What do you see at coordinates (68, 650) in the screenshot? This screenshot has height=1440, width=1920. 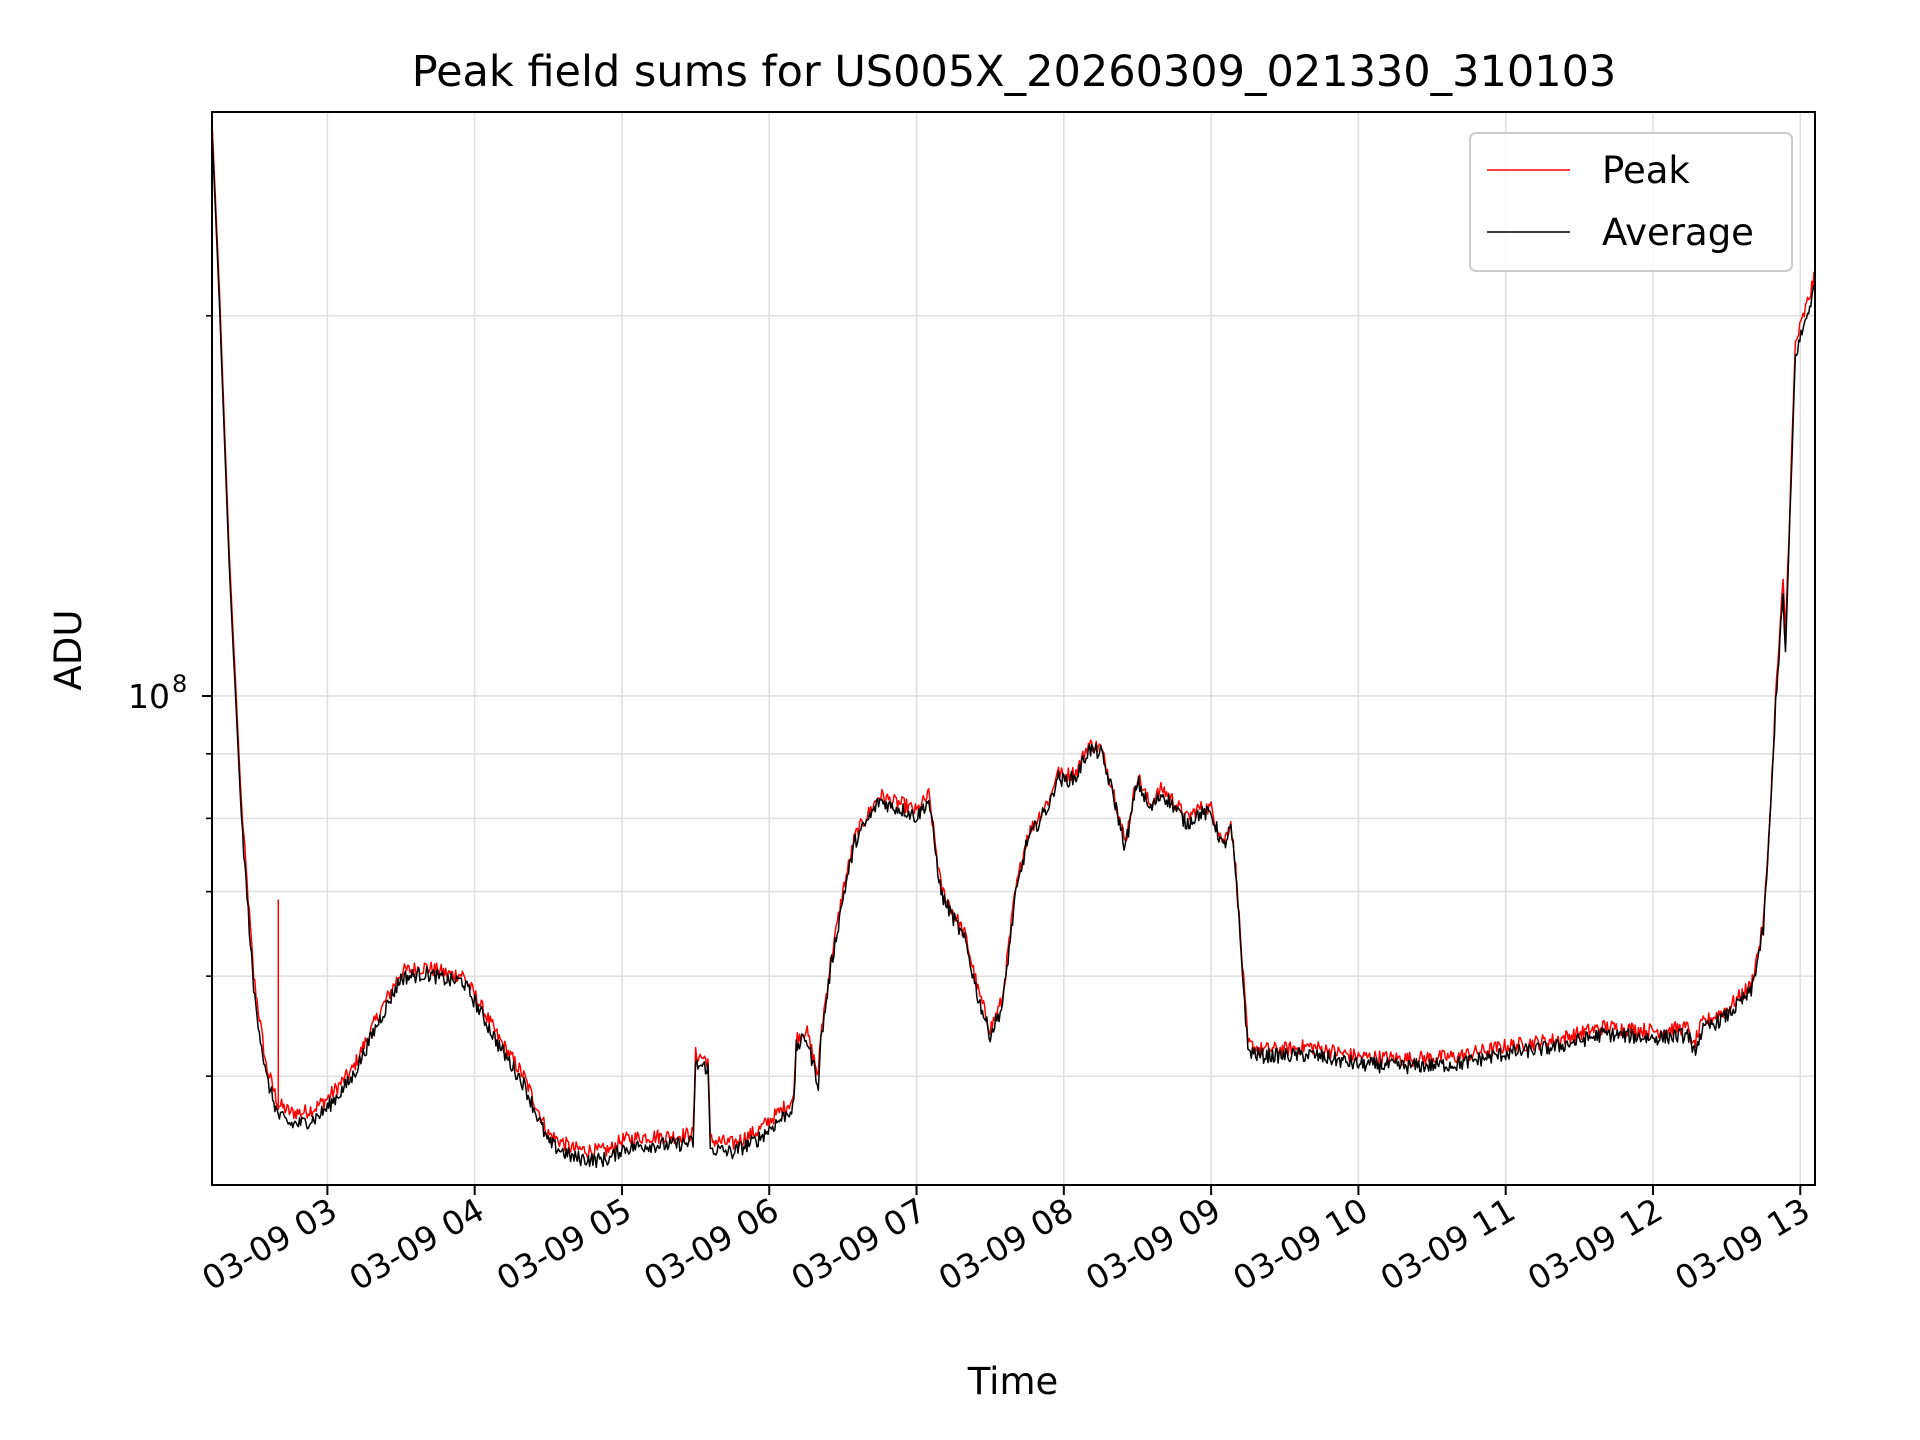 I see `y-axis-label: ADU` at bounding box center [68, 650].